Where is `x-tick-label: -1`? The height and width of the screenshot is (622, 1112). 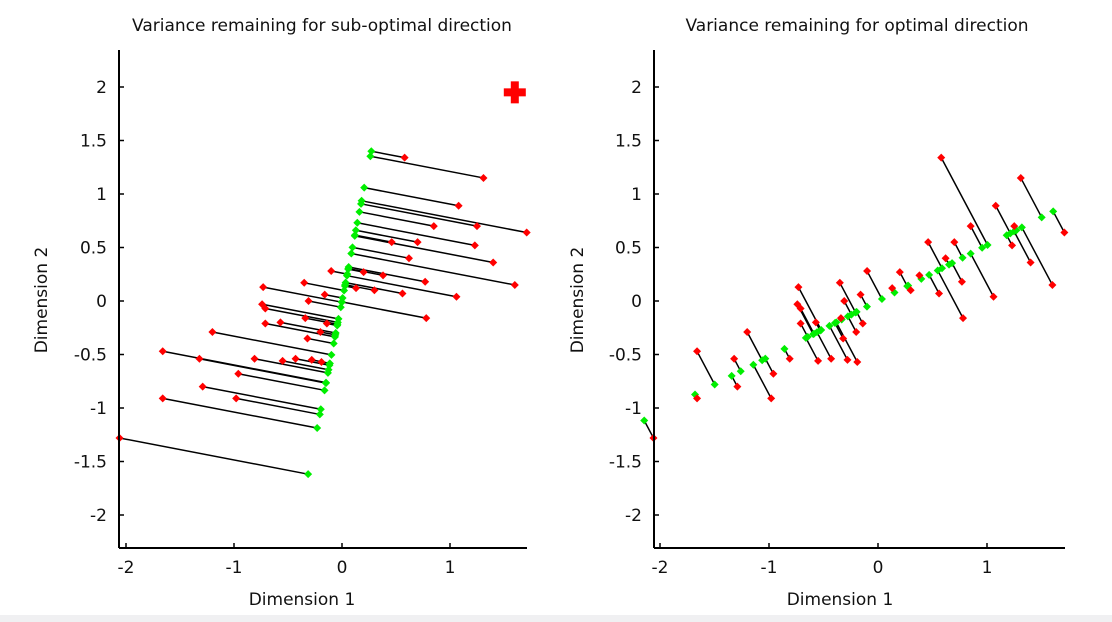 x-tick-label: -1 is located at coordinates (769, 568).